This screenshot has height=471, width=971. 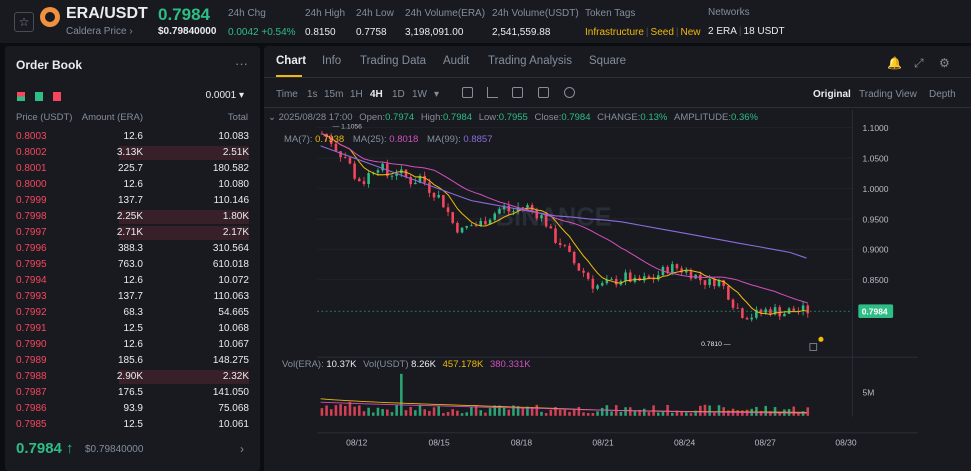 I want to click on interval-more-icon: ▾, so click(x=437, y=94).